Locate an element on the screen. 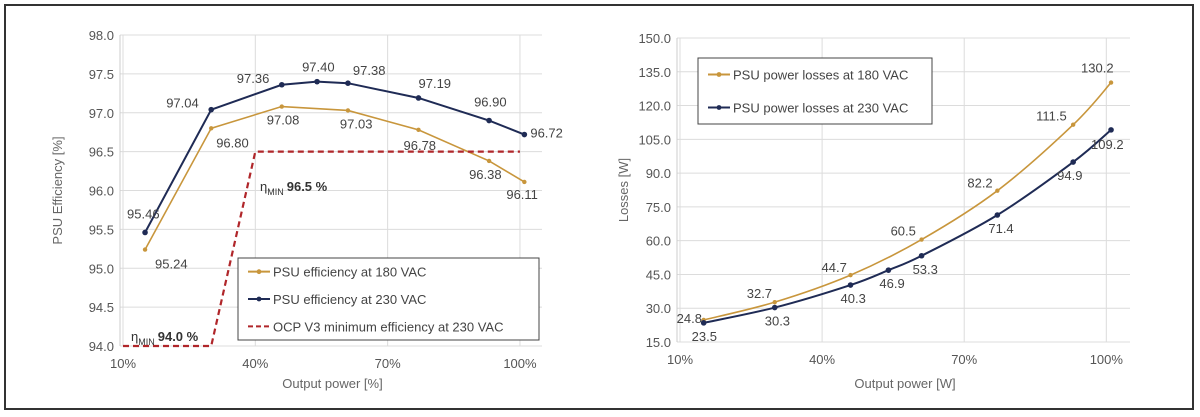 The image size is (1200, 417). x-axis-title: Output power [W] is located at coordinates (904, 383).